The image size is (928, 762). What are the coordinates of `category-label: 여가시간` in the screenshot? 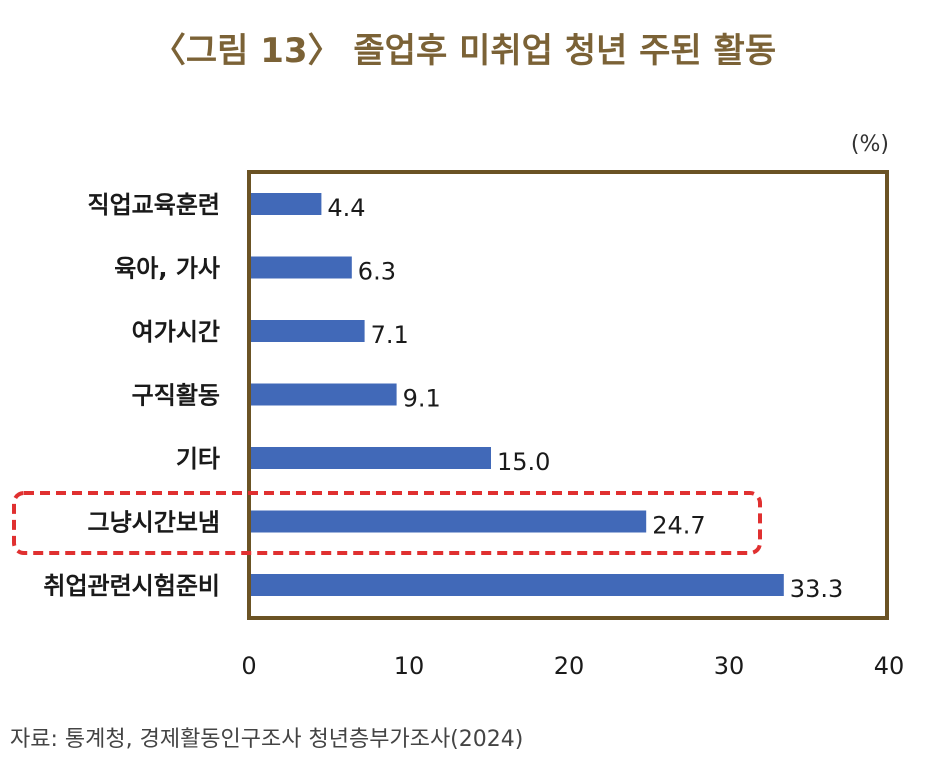 It's located at (176, 332).